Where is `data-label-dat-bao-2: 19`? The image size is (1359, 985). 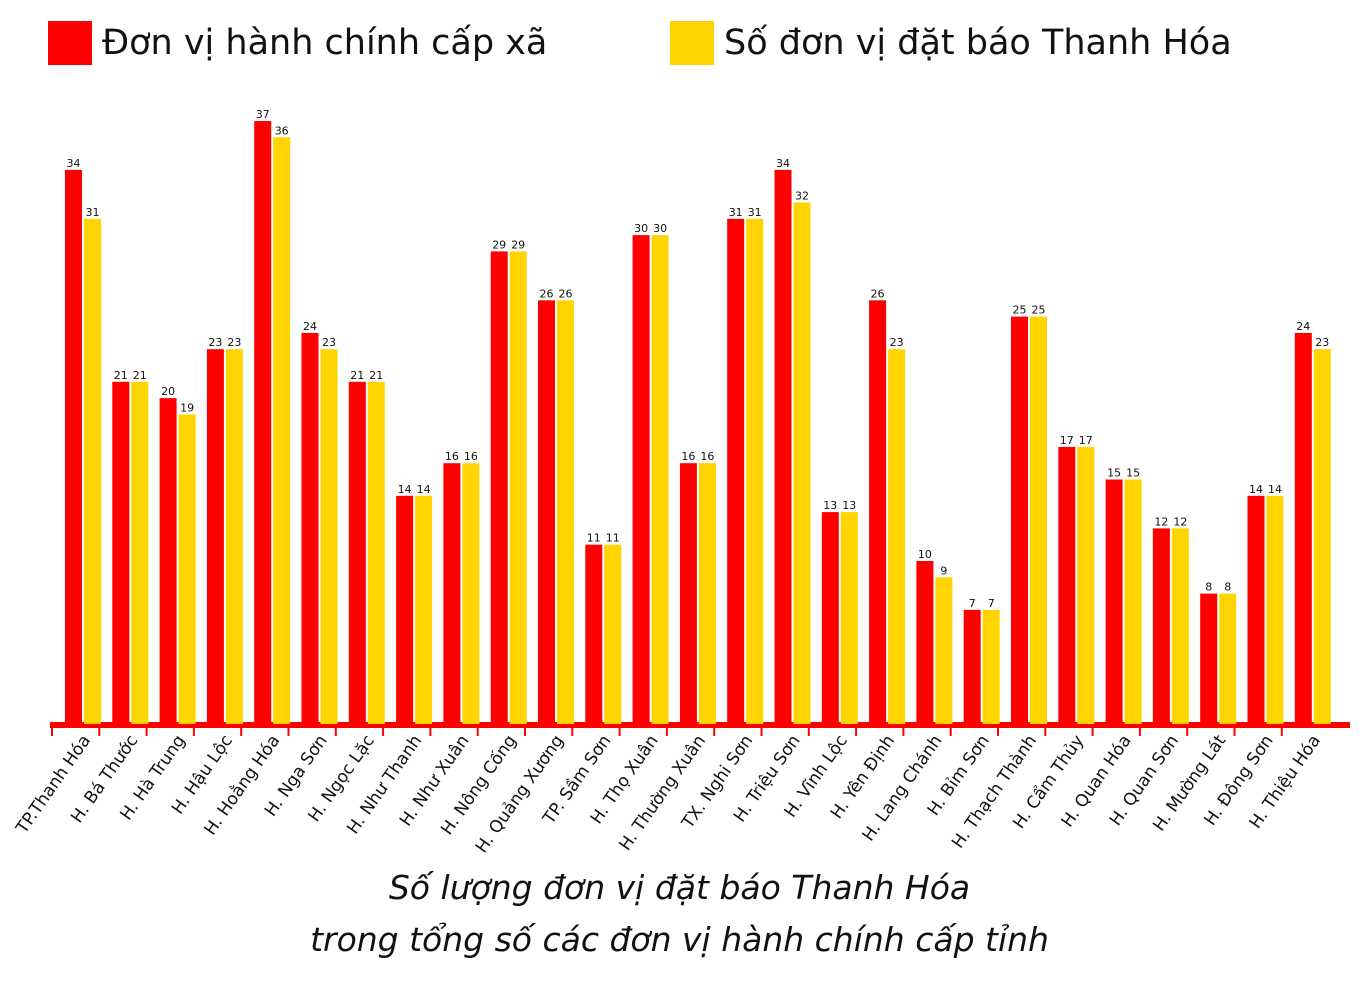 data-label-dat-bao-2: 19 is located at coordinates (187, 407).